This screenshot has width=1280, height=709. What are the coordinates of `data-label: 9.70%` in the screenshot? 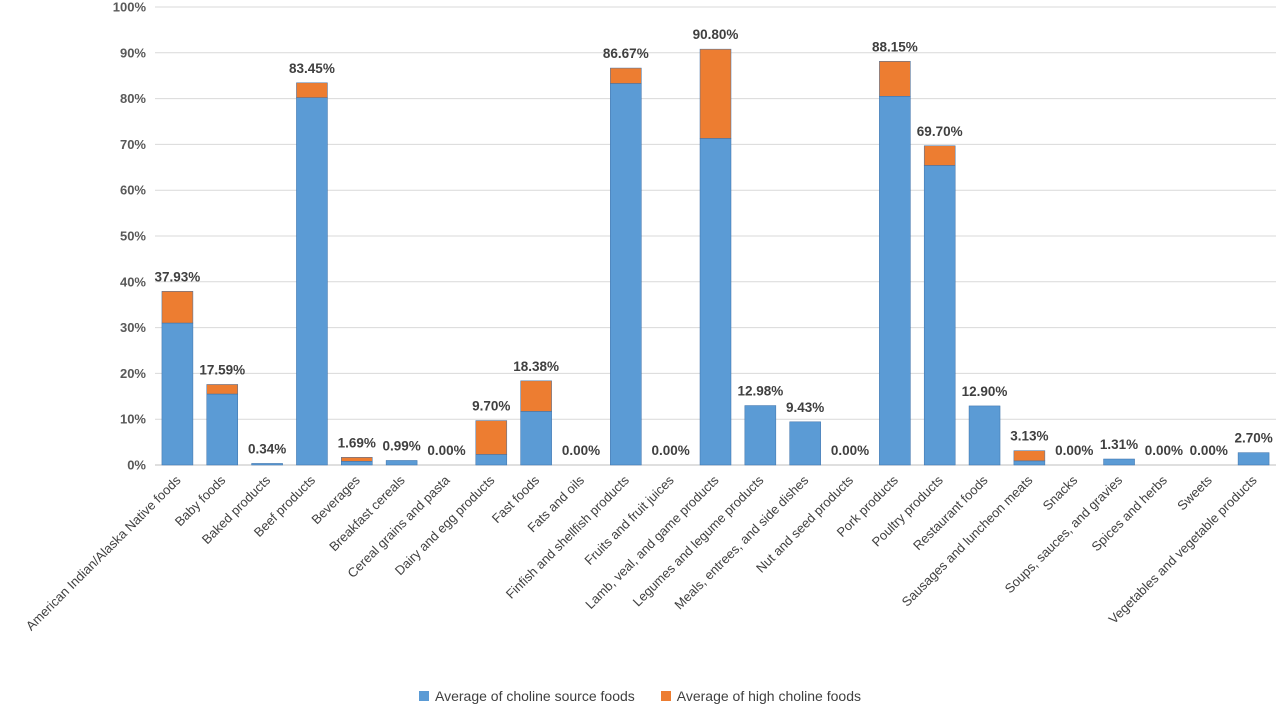 It's located at (491, 406).